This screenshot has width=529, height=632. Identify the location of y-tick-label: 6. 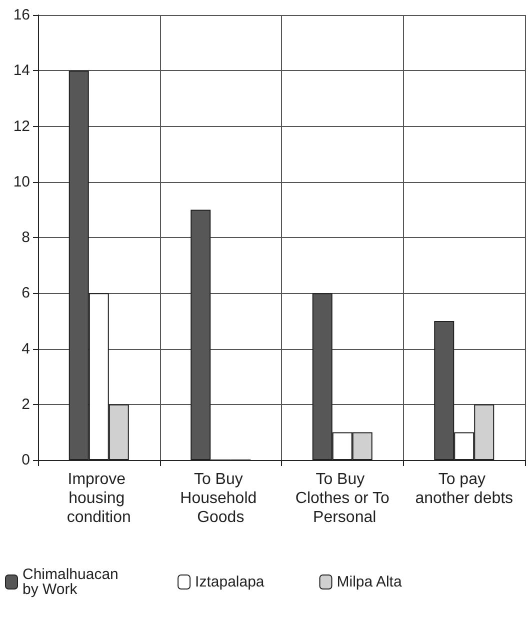
(26, 293).